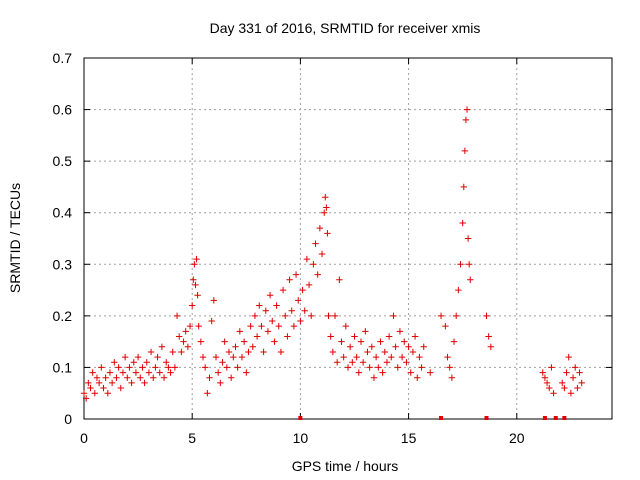  I want to click on y-tick-label: 0.3, so click(63, 264).